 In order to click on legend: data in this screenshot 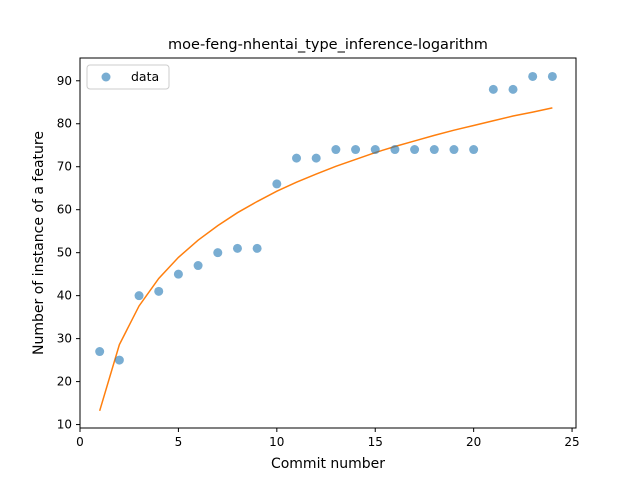, I will do `click(128, 77)`.